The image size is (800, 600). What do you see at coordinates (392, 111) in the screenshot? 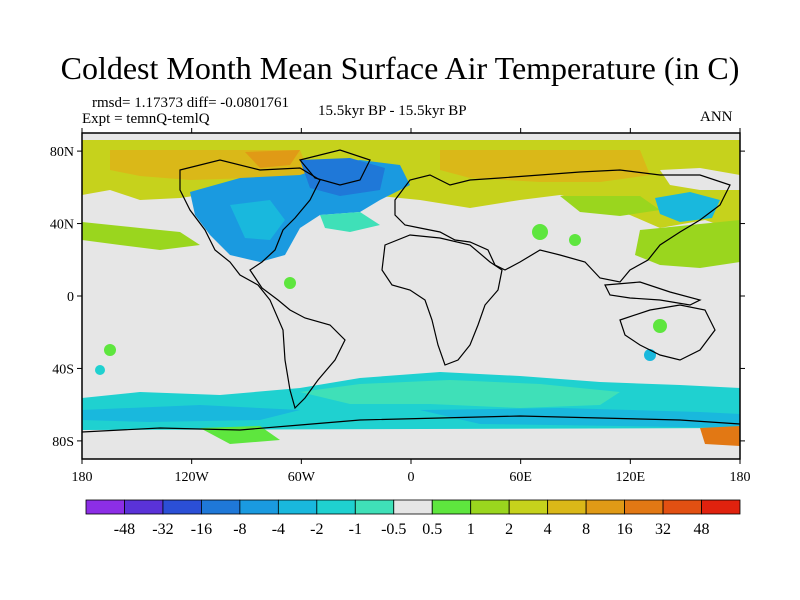
I see `period-line: 15.5kyr BP - 15.5kyr BP` at bounding box center [392, 111].